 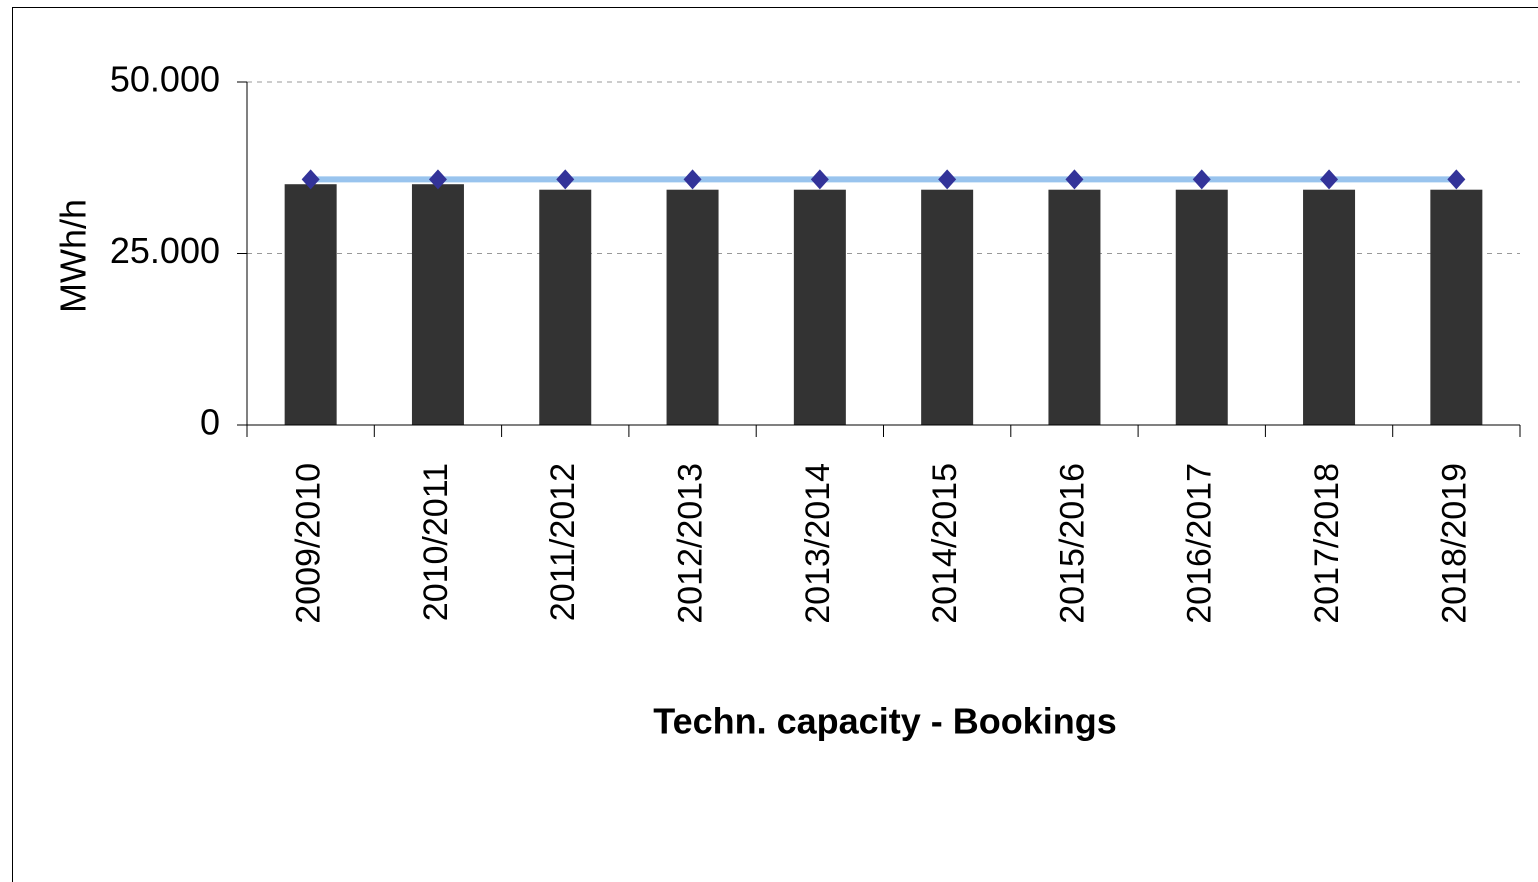 I want to click on x-tick-label: 2016/2017, so click(x=1200, y=543).